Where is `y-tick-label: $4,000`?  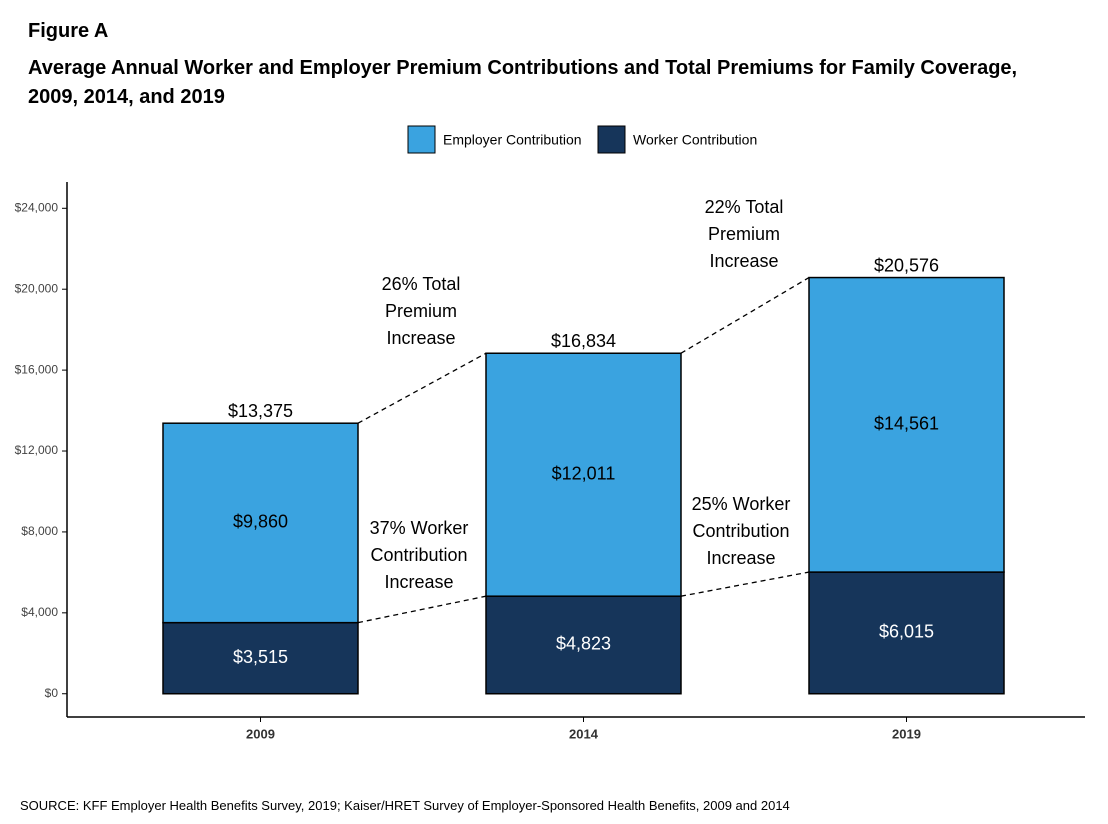 y-tick-label: $4,000 is located at coordinates (39, 612).